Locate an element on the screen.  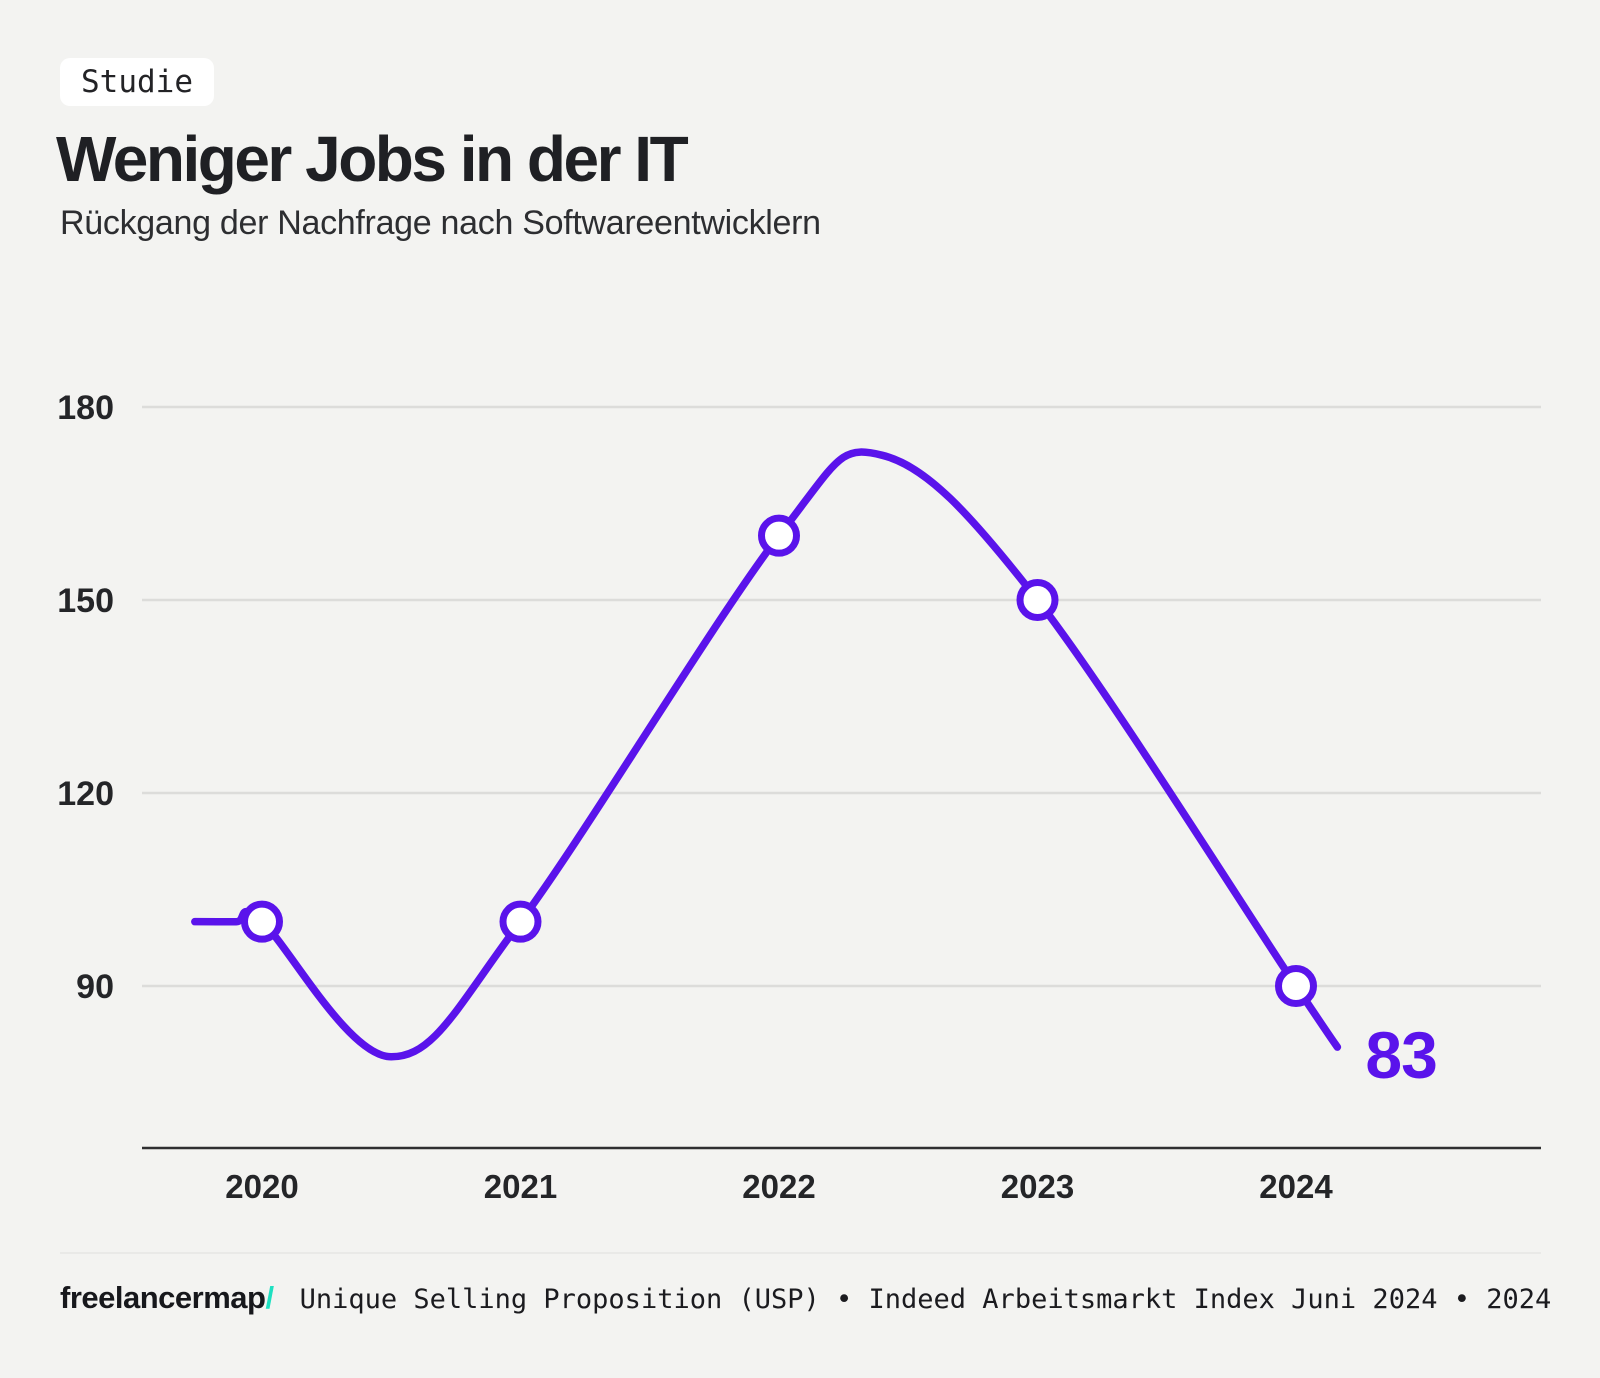
category-badge-label: Studie is located at coordinates (137, 82).